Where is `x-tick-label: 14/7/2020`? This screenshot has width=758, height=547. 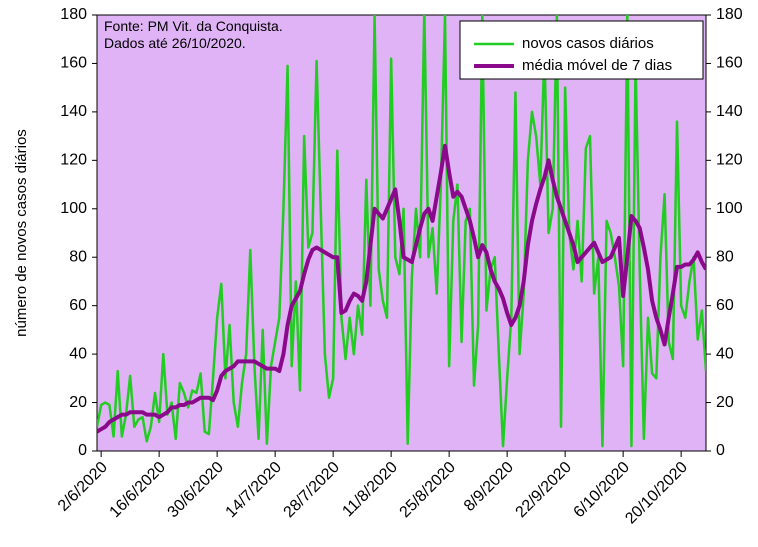
x-tick-label: 14/7/2020 is located at coordinates (254, 490).